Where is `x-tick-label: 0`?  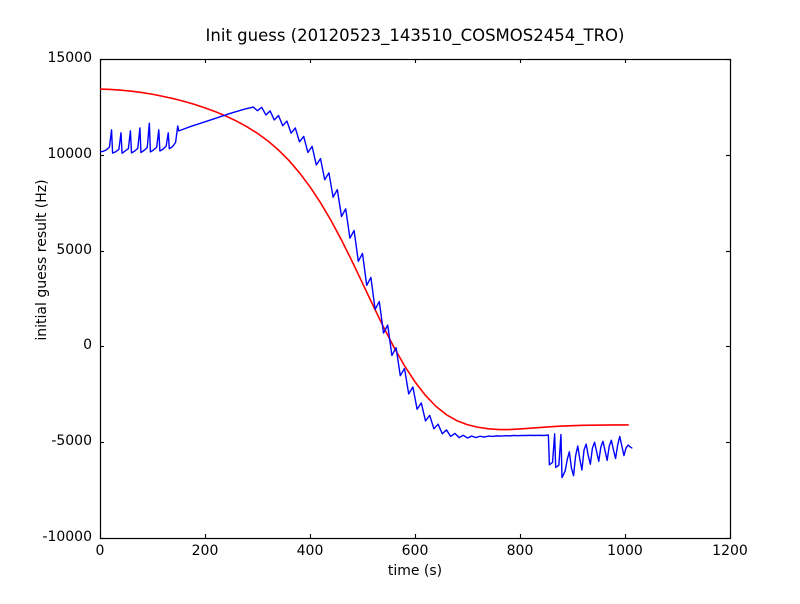
x-tick-label: 0 is located at coordinates (100, 551).